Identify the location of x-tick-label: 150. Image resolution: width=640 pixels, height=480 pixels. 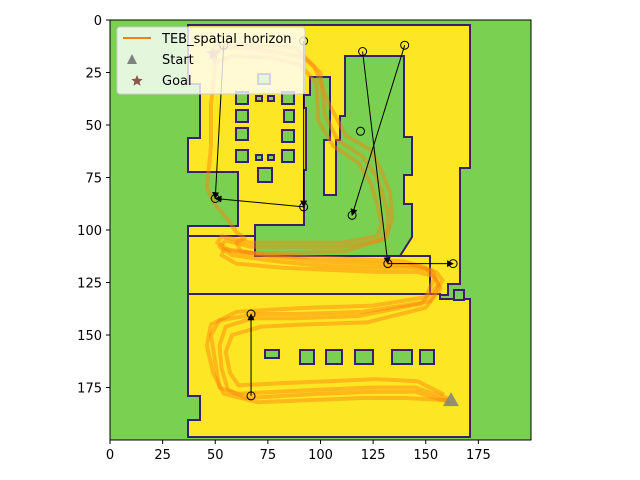
(425, 455).